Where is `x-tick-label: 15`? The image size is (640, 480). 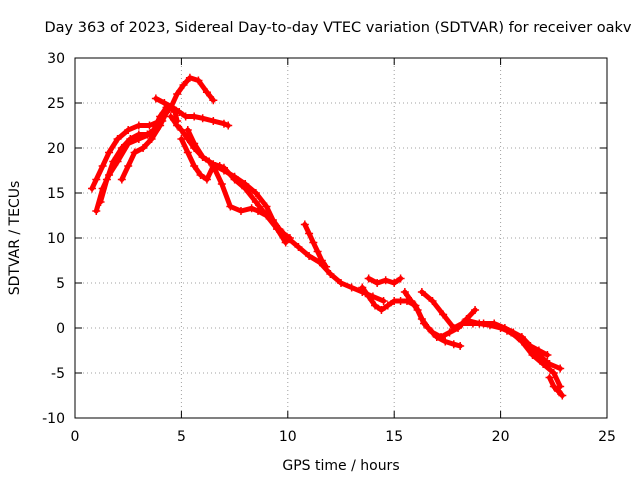
x-tick-label: 15 is located at coordinates (394, 437).